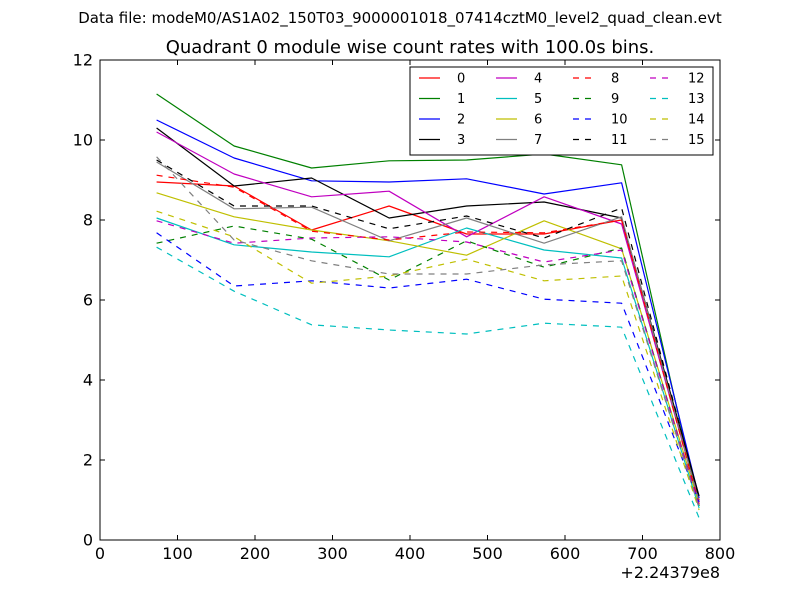  Describe the element at coordinates (461, 79) in the screenshot. I see `legend-label-0: 0` at that location.